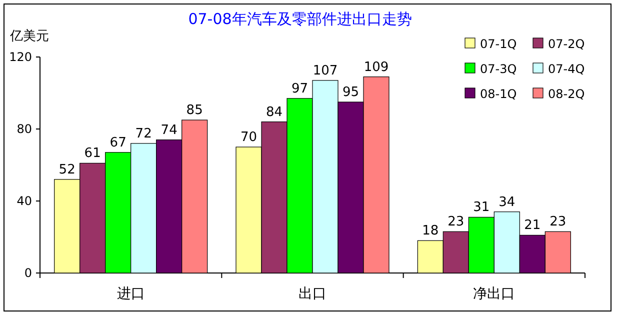 Image resolution: width=619 pixels, height=323 pixels. What do you see at coordinates (507, 202) in the screenshot?
I see `data-label: 34` at bounding box center [507, 202].